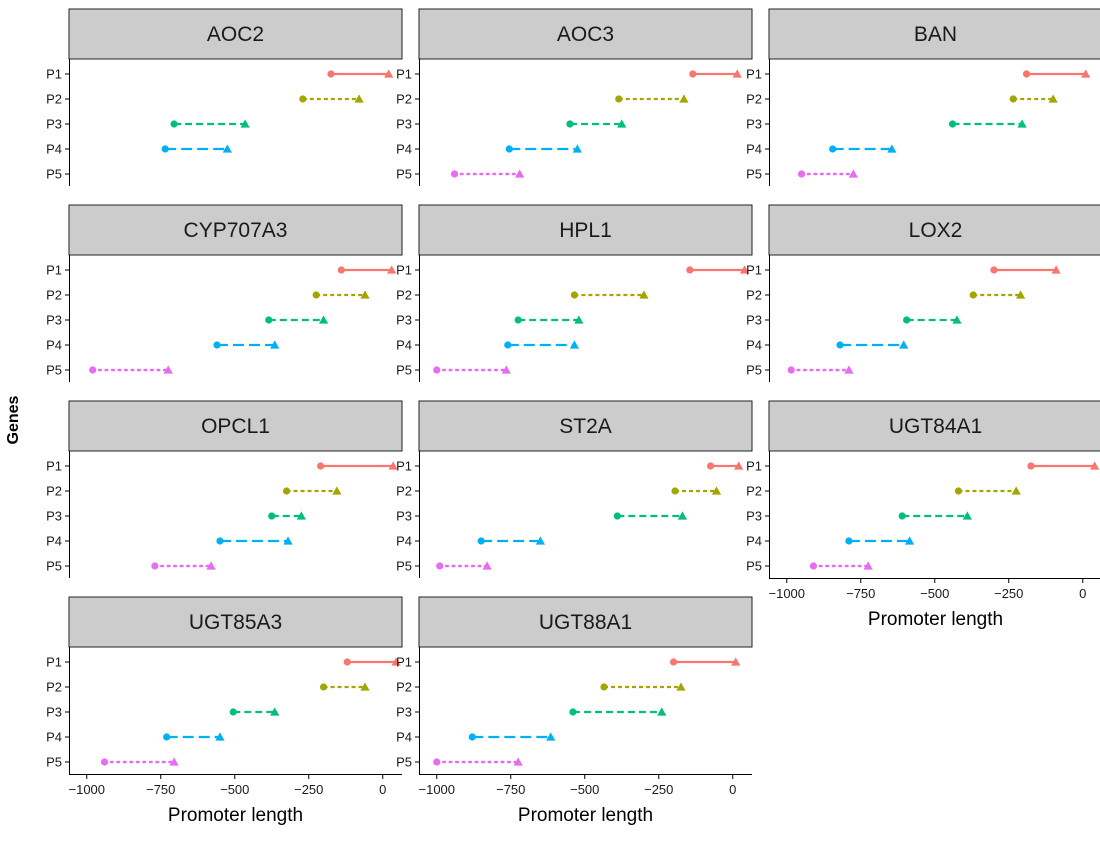  Describe the element at coordinates (936, 230) in the screenshot. I see `facet-strip-label: LOX2` at that location.